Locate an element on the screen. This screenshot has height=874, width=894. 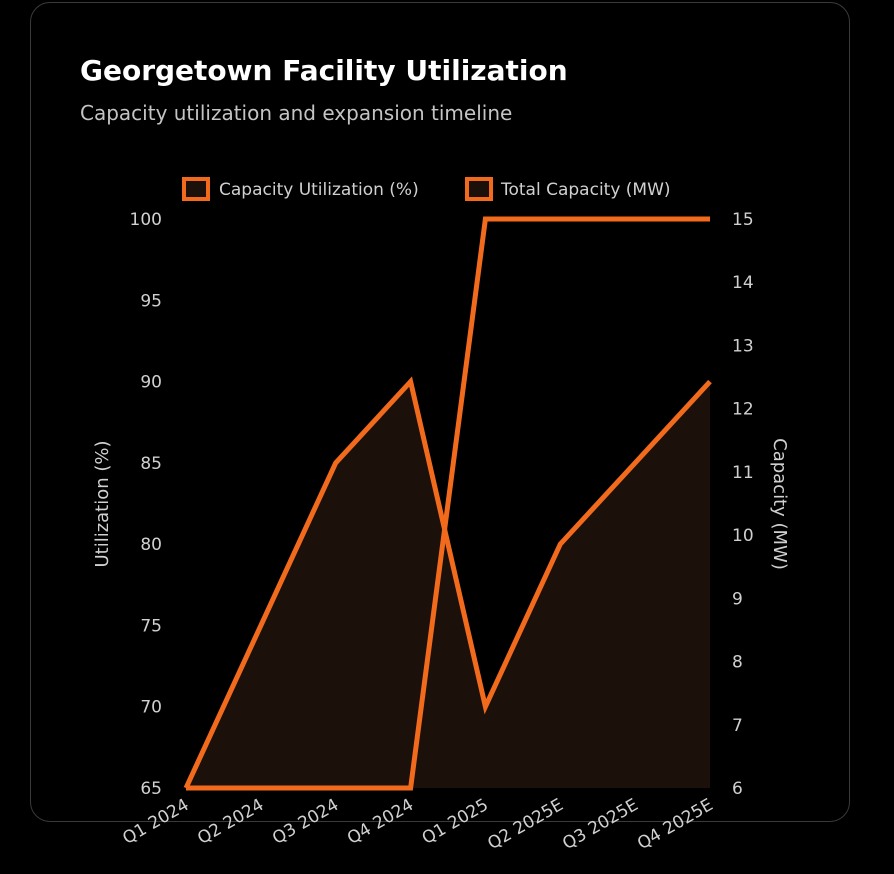
left-tick-label: 90 is located at coordinates (151, 383).